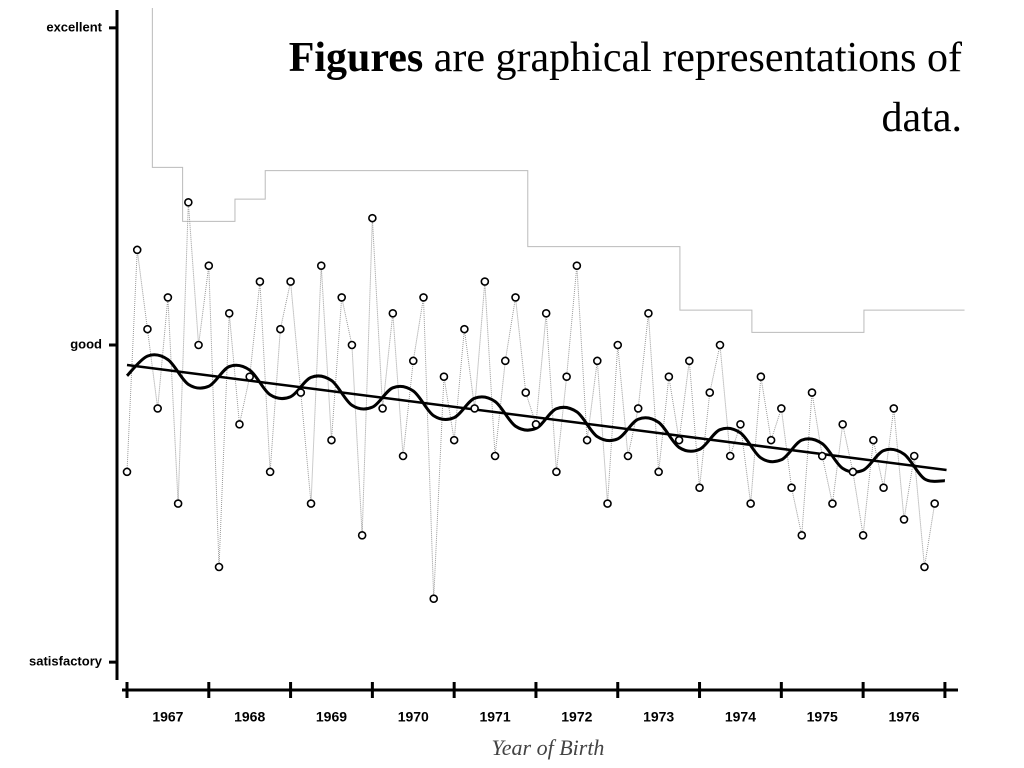  What do you see at coordinates (903, 717) in the screenshot?
I see `x-tick-label: 1976` at bounding box center [903, 717].